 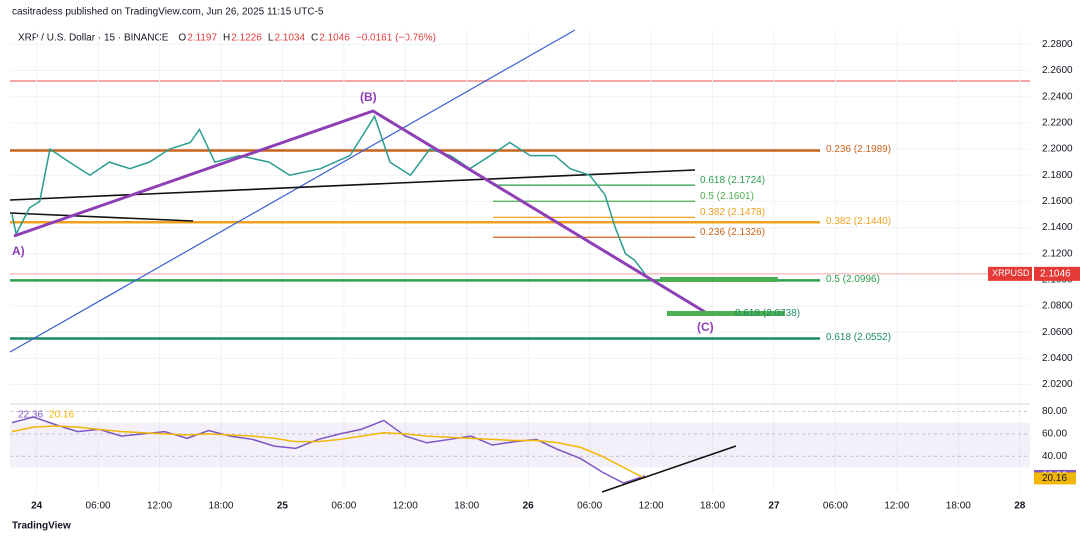 I want to click on fib-label: 0.236 (2.1989), so click(x=858, y=149).